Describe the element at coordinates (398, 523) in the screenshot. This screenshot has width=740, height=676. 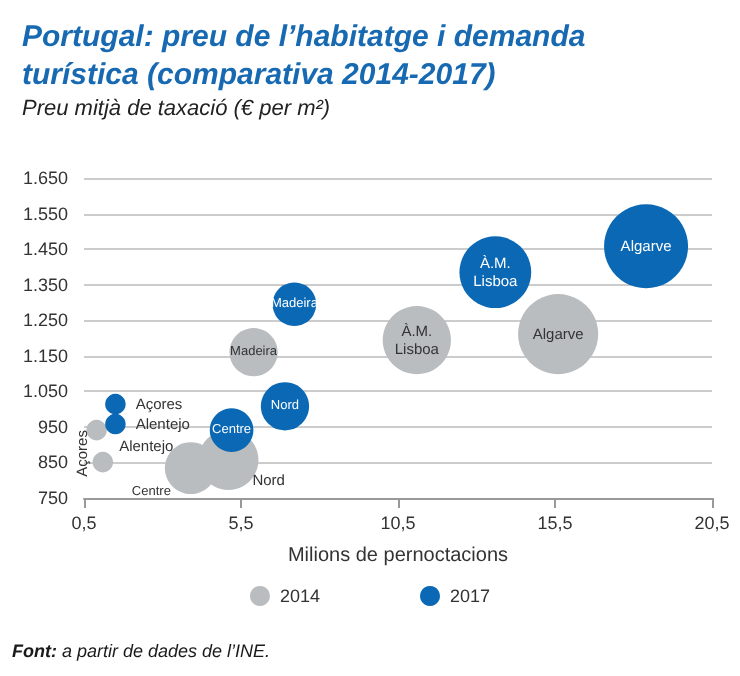
I see `x-tick-label: 10,5` at that location.